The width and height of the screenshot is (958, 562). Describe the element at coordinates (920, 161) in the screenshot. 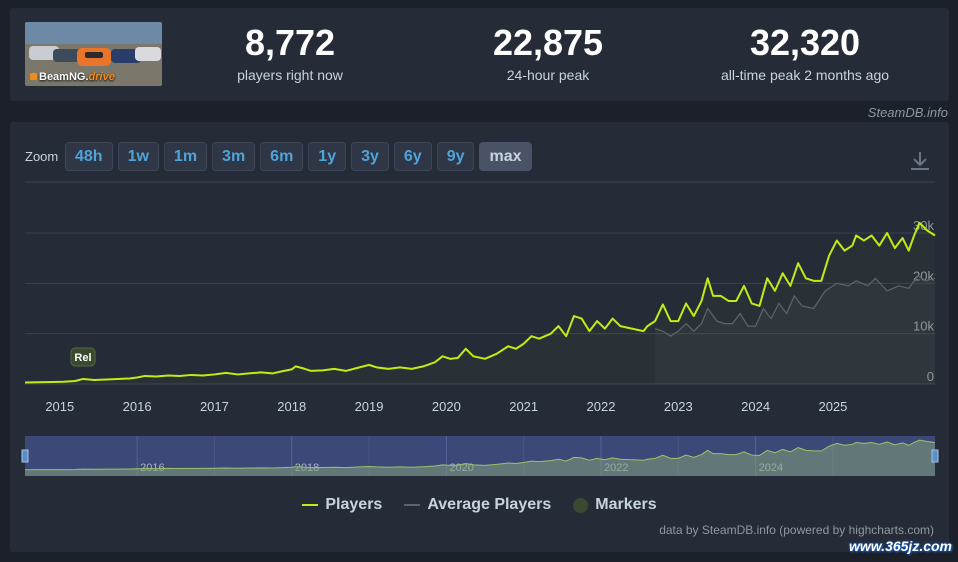

I see `download-icon` at that location.